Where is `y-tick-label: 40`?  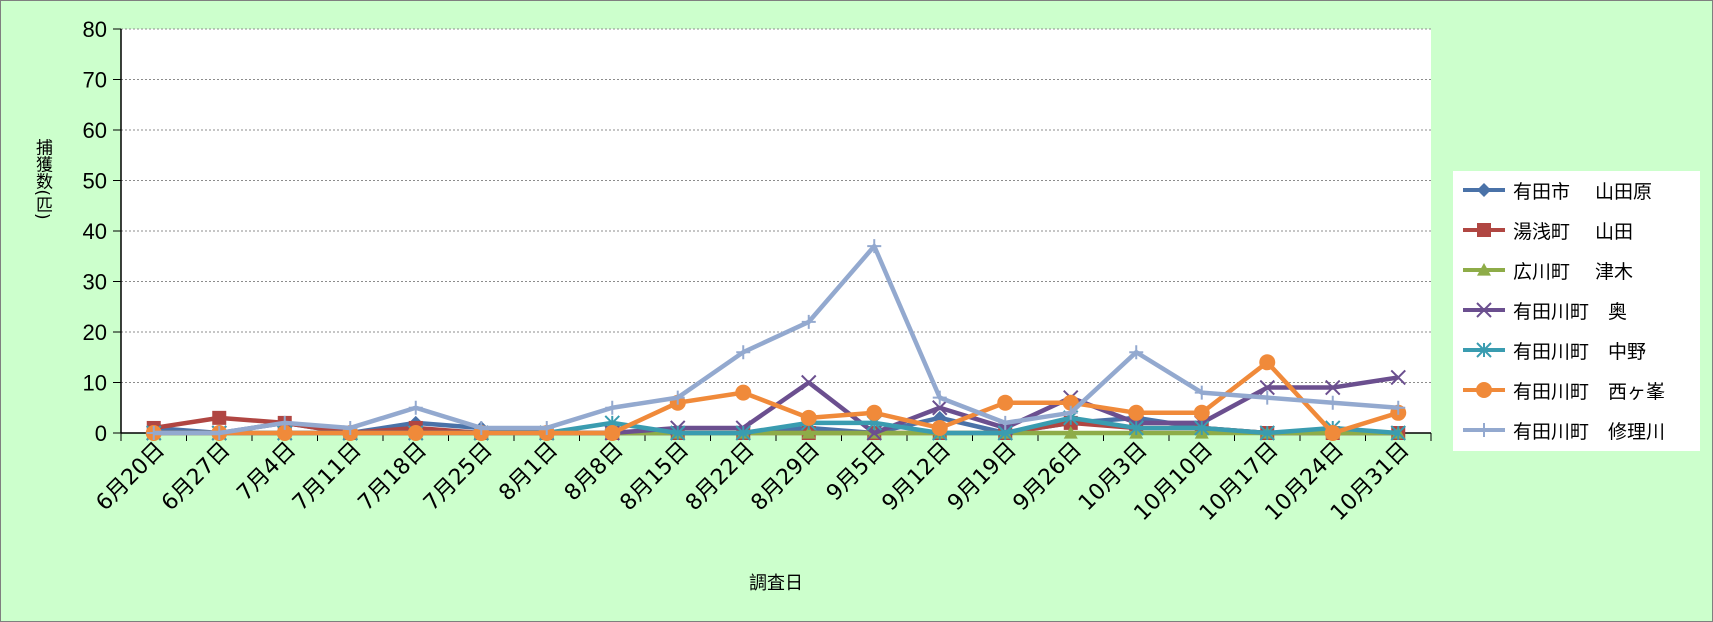 y-tick-label: 40 is located at coordinates (95, 231).